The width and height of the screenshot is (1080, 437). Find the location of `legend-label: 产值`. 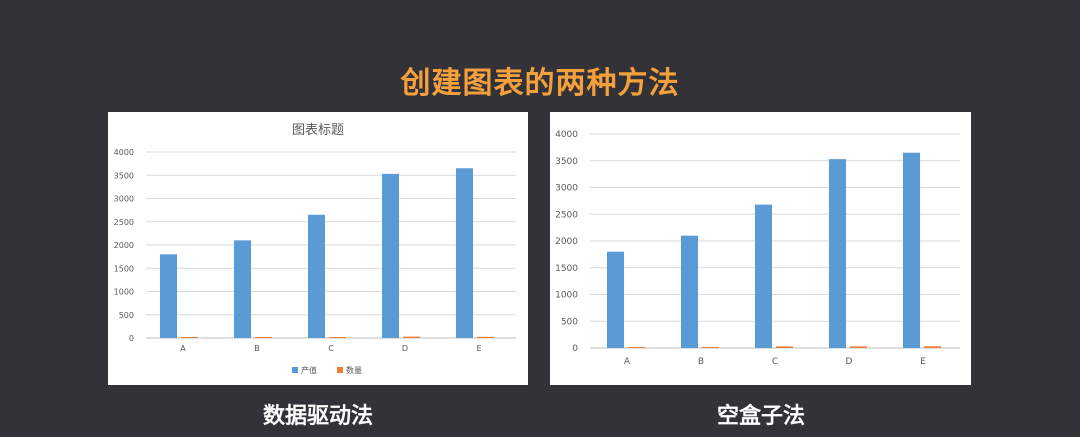

legend-label: 产值 is located at coordinates (309, 370).